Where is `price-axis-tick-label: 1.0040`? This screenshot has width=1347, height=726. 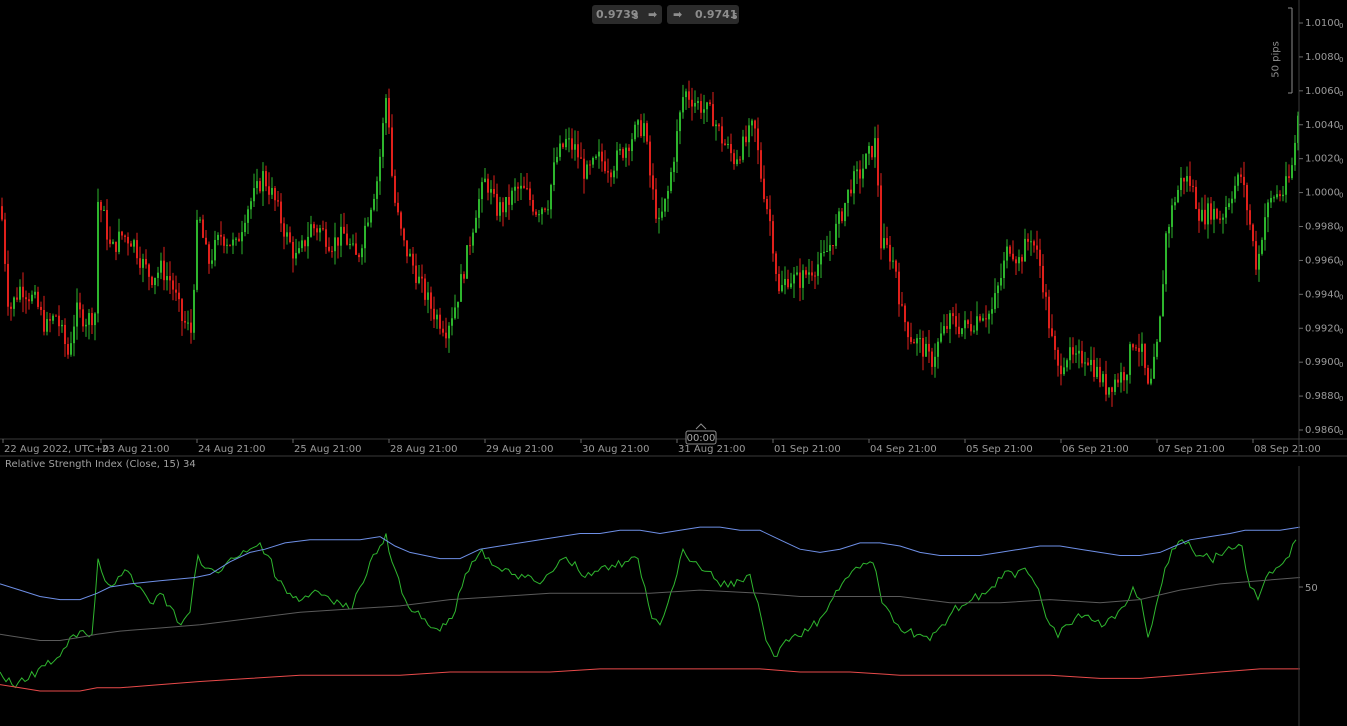 price-axis-tick-label: 1.0040 is located at coordinates (1322, 125).